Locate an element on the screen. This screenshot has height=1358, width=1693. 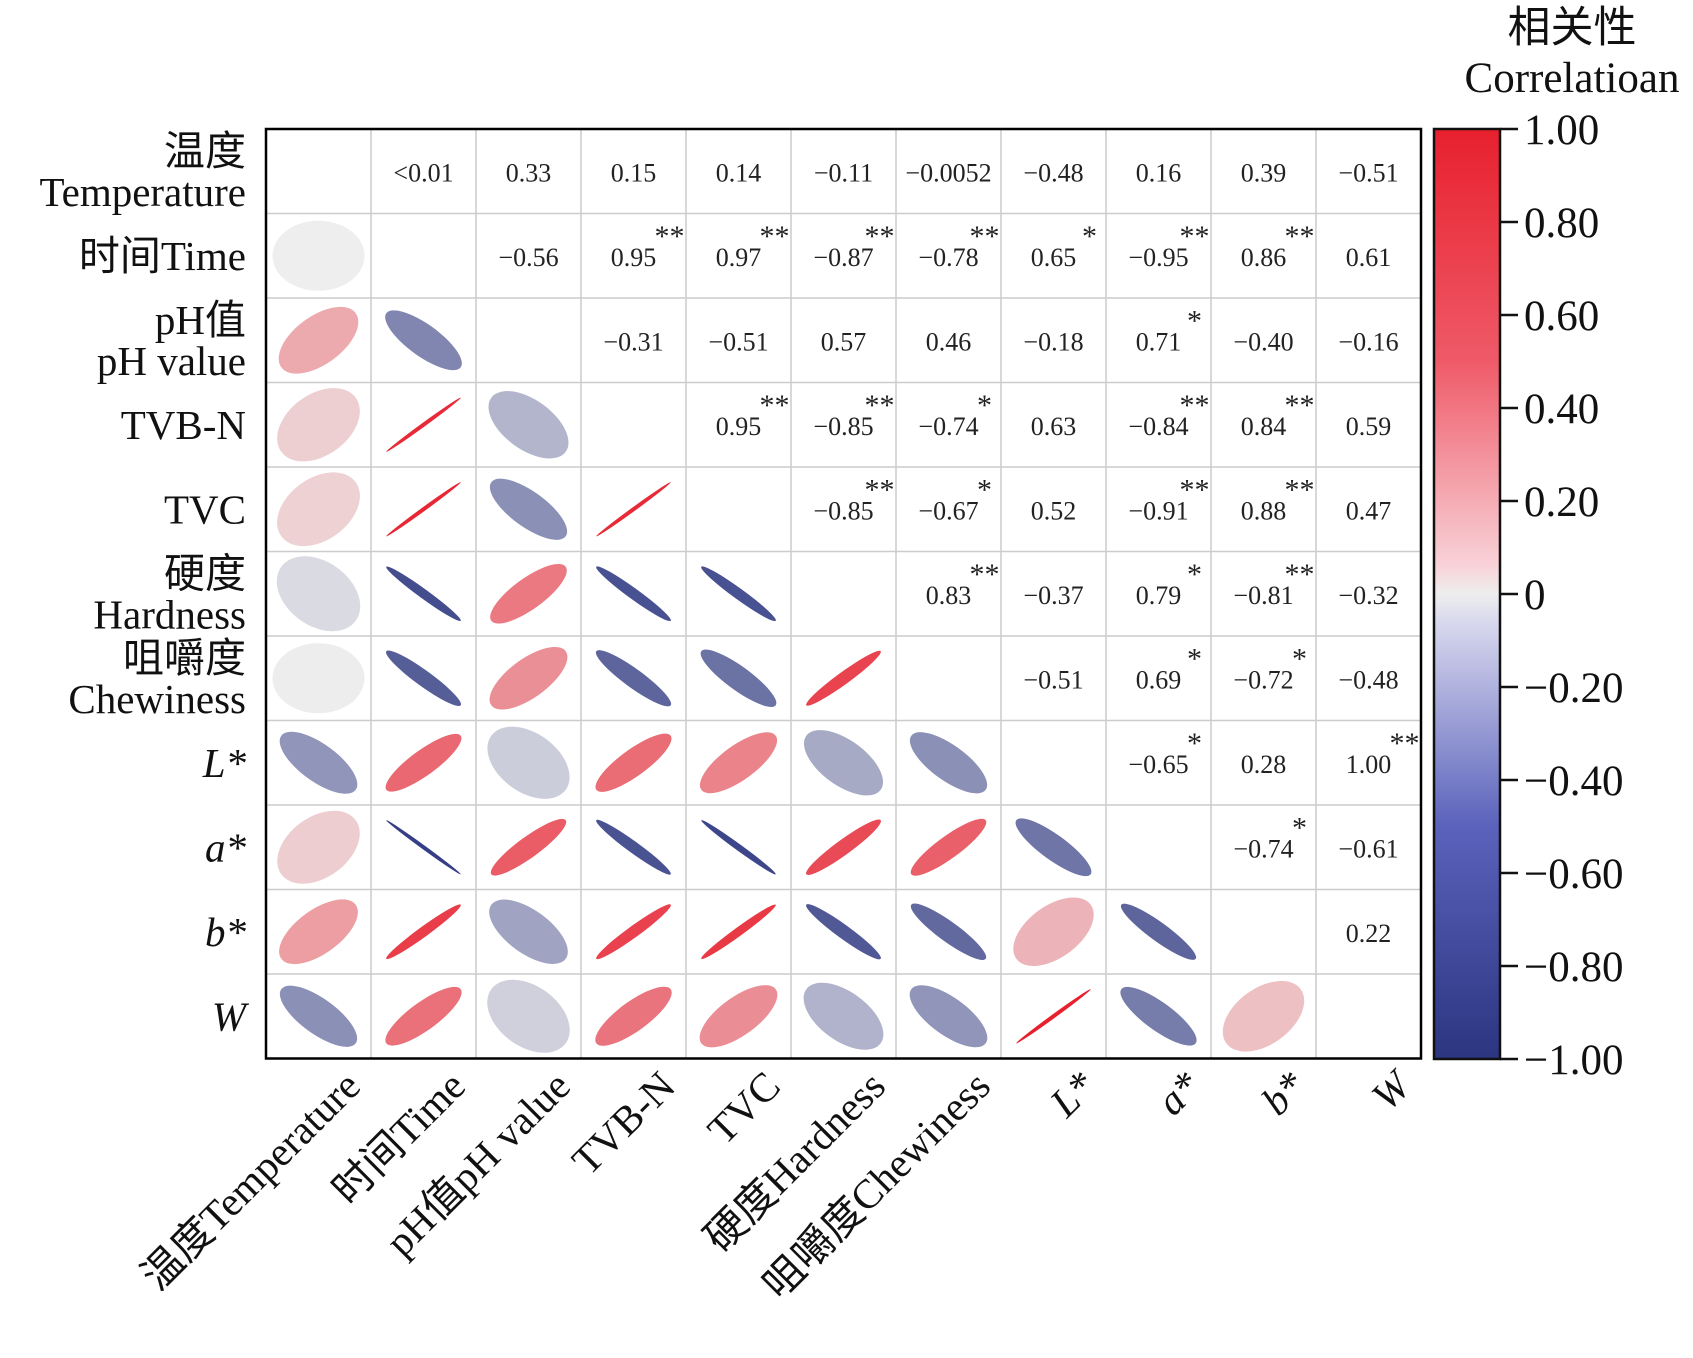
column-label: W is located at coordinates (1391, 1089).